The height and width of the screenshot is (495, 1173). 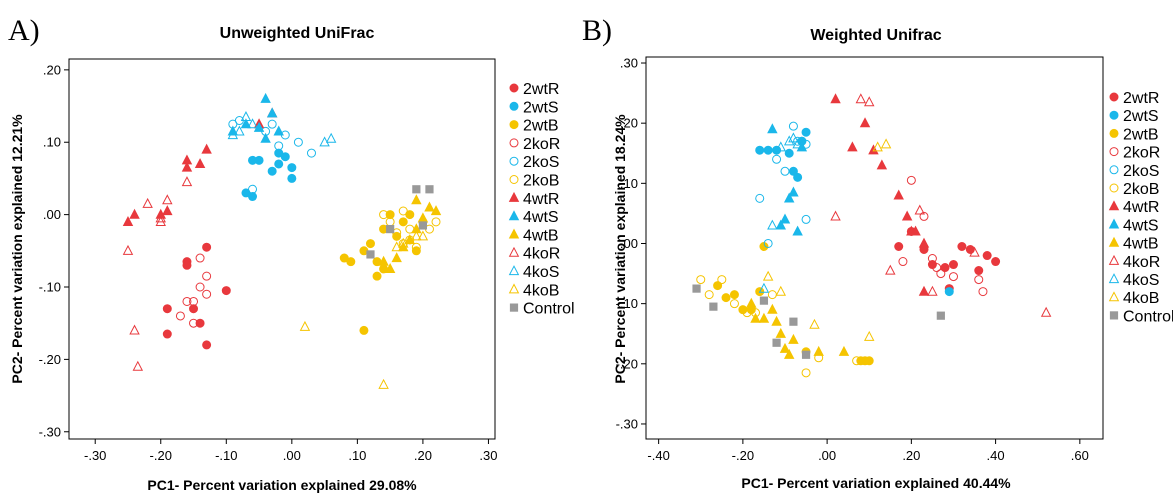 What do you see at coordinates (629, 183) in the screenshot?
I see `panel-b-y-tick-label: .10` at bounding box center [629, 183].